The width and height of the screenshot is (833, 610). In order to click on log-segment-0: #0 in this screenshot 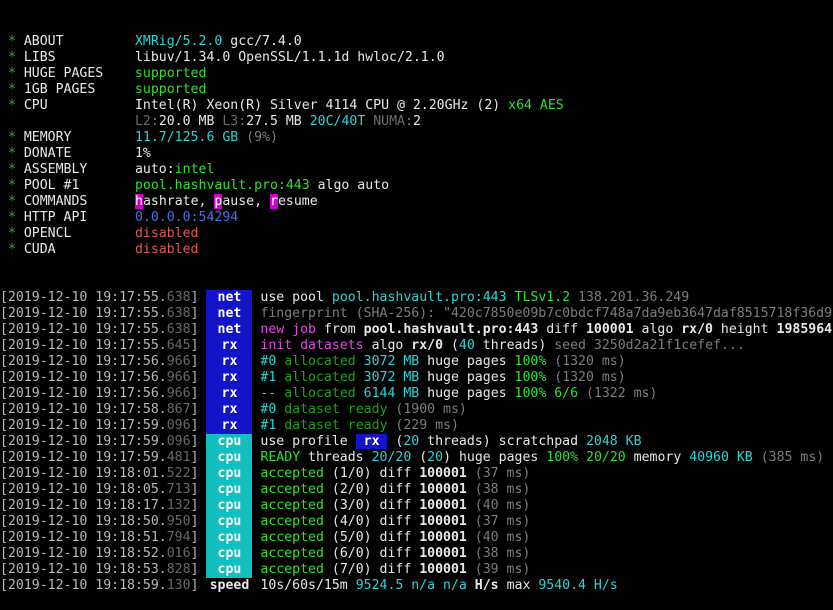, I will do `click(268, 361)`.